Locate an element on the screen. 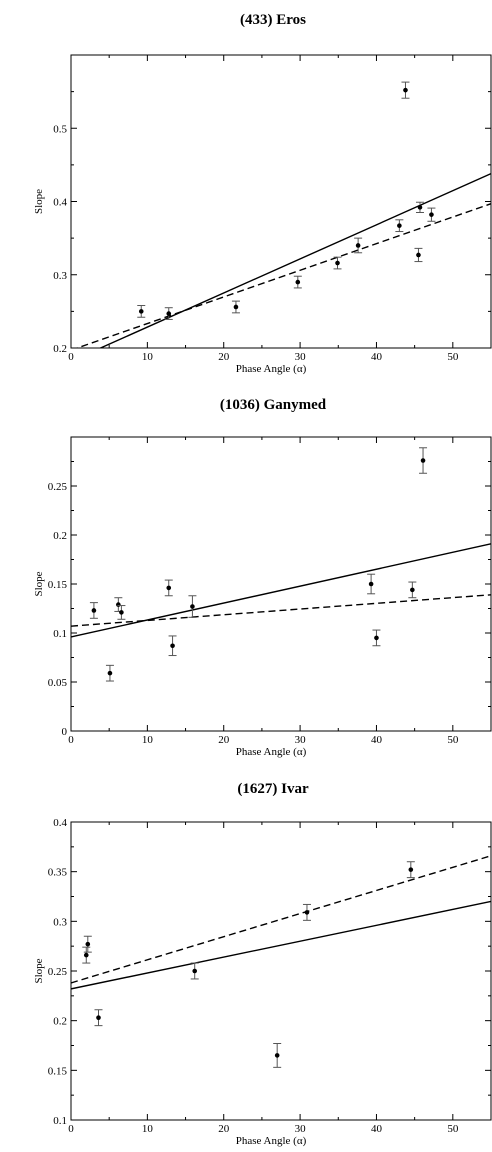 The height and width of the screenshot is (1152, 492). y-tick-label: 0 is located at coordinates (65, 732).